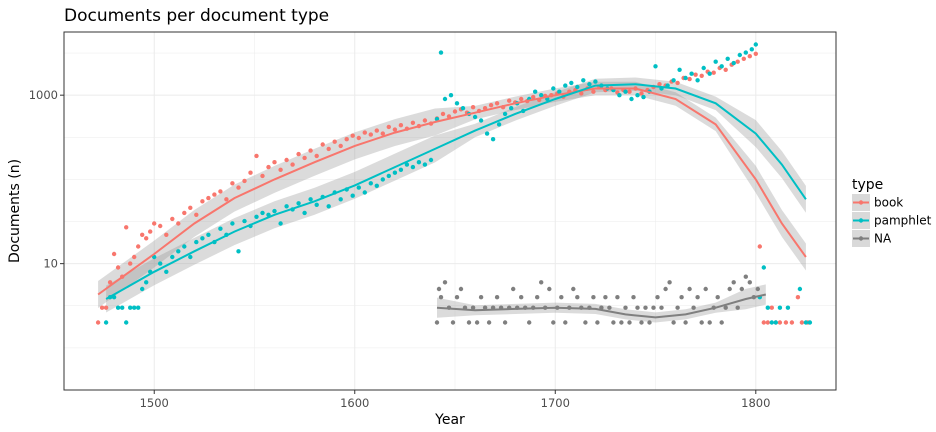 This screenshot has height=432, width=936. What do you see at coordinates (903, 221) in the screenshot?
I see `legend-label-pamphlet: pamphlet` at bounding box center [903, 221].